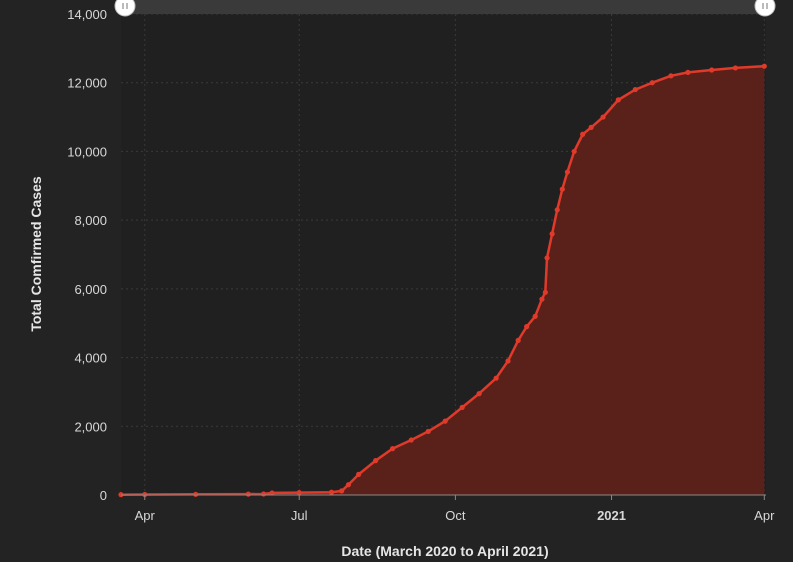 This screenshot has height=562, width=793. I want to click on x-axis: Apr Jul Oct 2021 Apr, so click(455, 509).